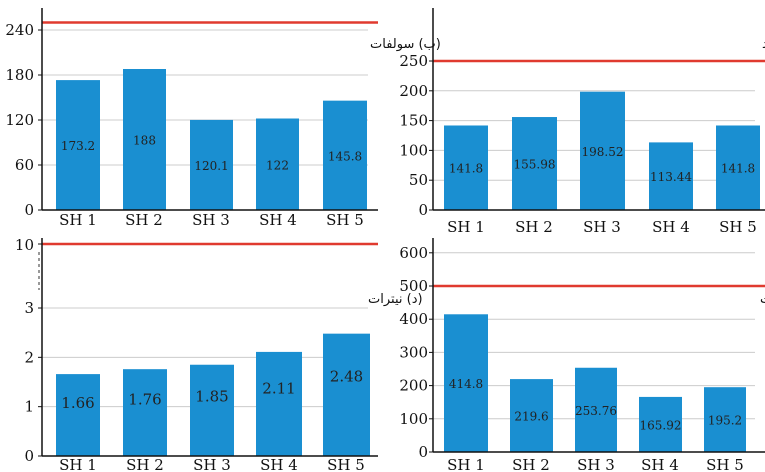  I want to click on data-label: 165.92, so click(661, 425).